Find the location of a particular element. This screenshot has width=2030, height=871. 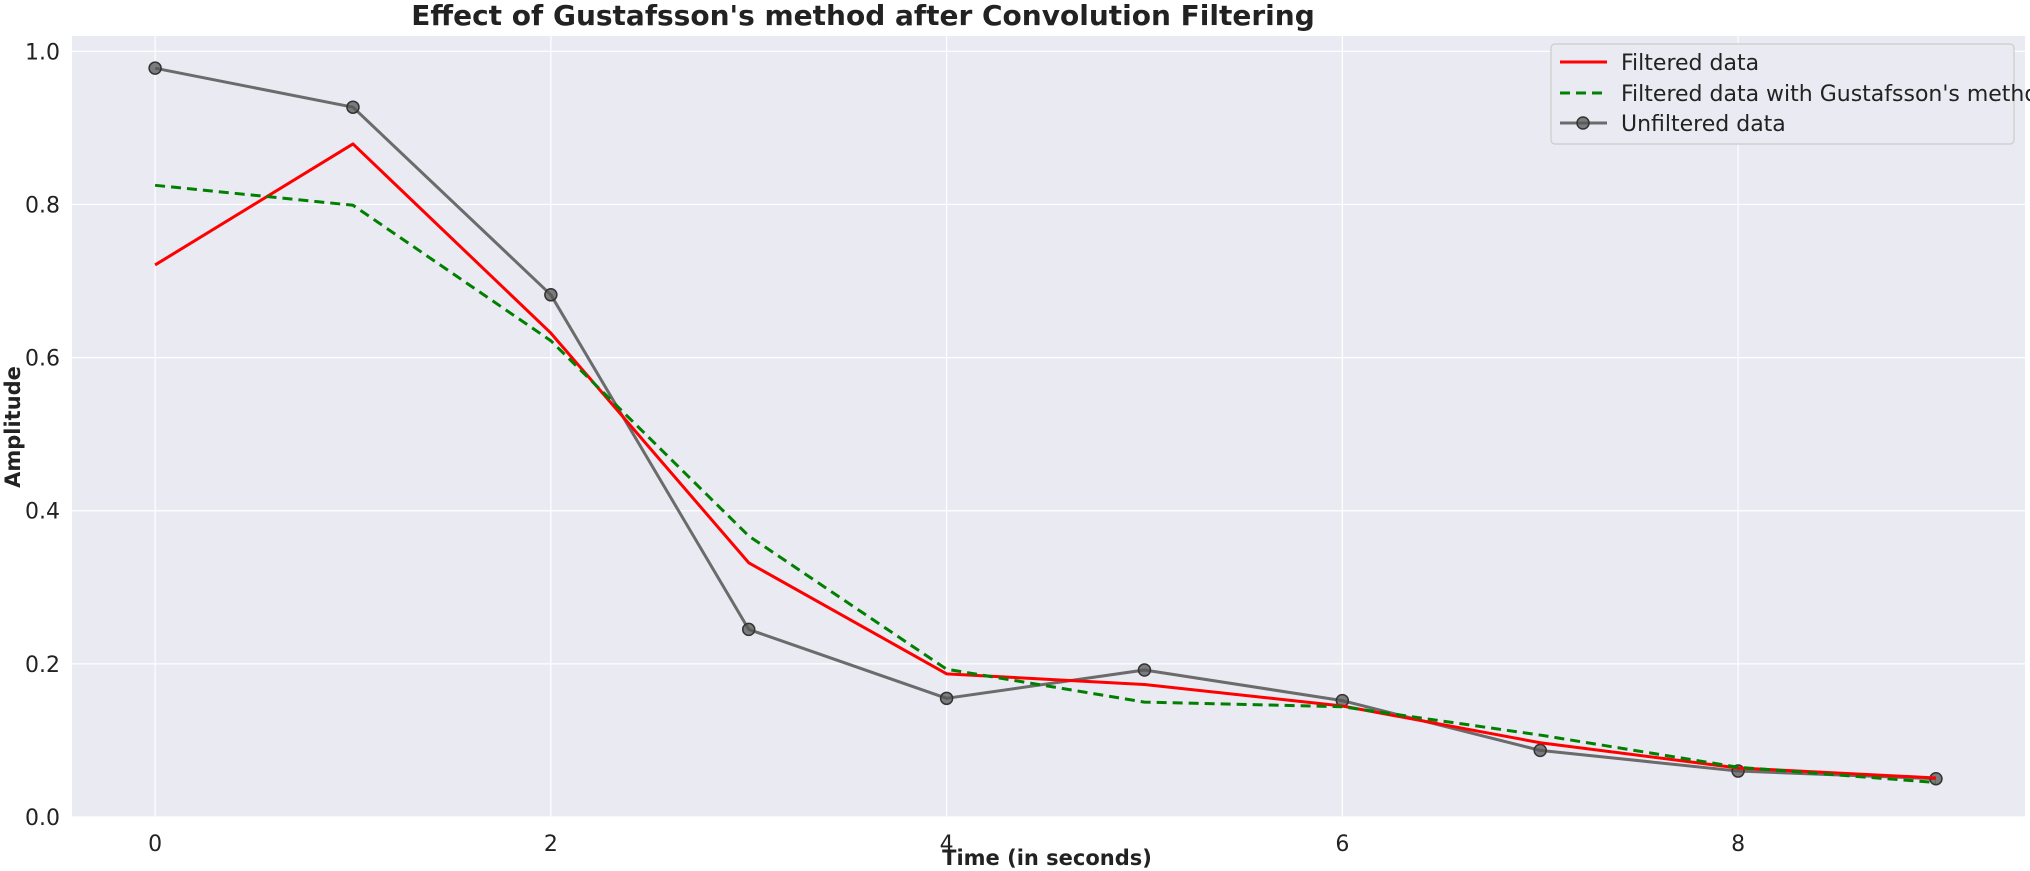

y-tick-label: 0.6 is located at coordinates (42, 359).